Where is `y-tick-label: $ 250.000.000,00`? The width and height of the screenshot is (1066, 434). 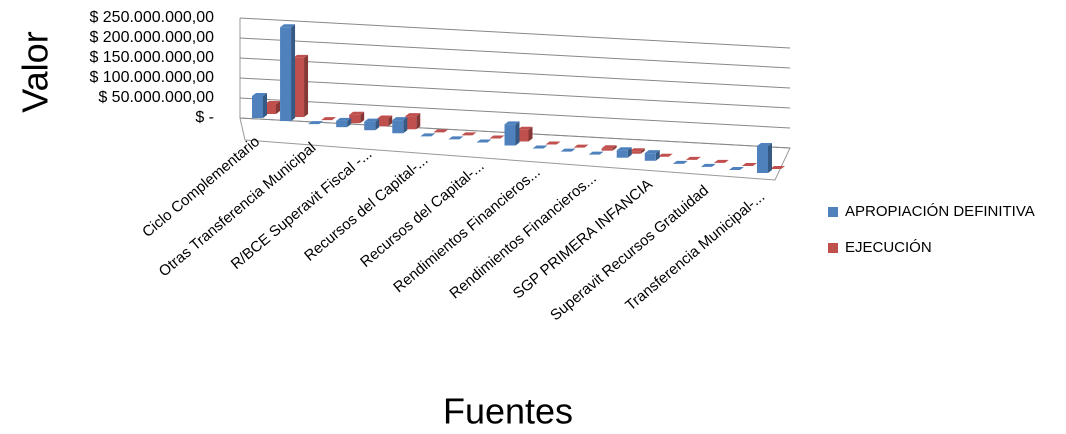
y-tick-label: $ 250.000.000,00 is located at coordinates (151, 17).